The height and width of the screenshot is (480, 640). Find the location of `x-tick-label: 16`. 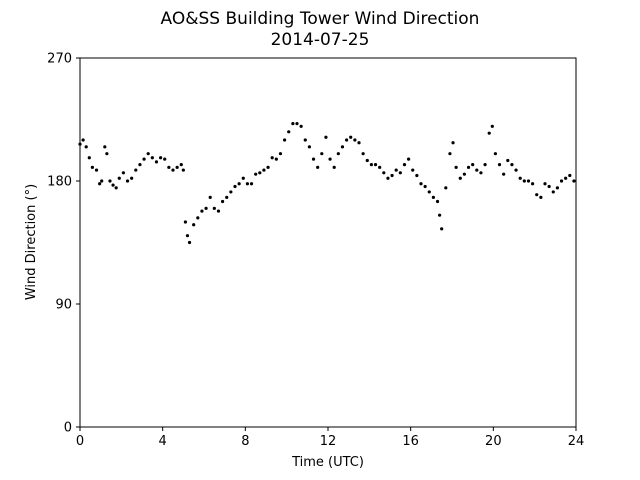

x-tick-label: 16 is located at coordinates (410, 441).